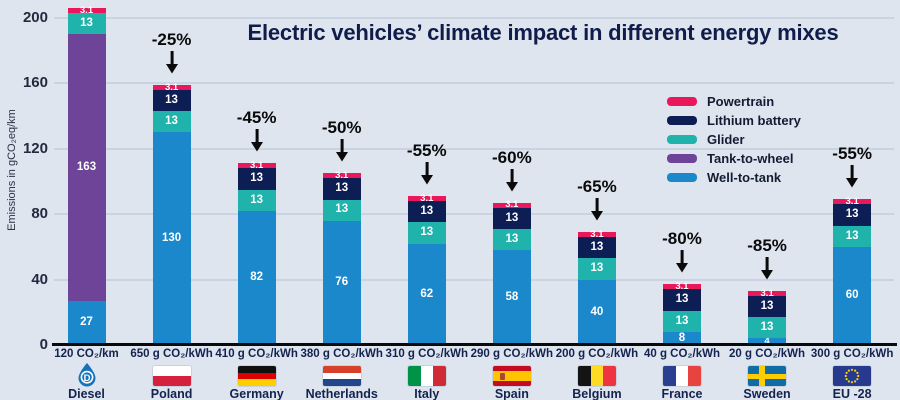 This screenshot has height=400, width=900. Describe the element at coordinates (767, 393) in the screenshot. I see `country-label: Sweden` at that location.